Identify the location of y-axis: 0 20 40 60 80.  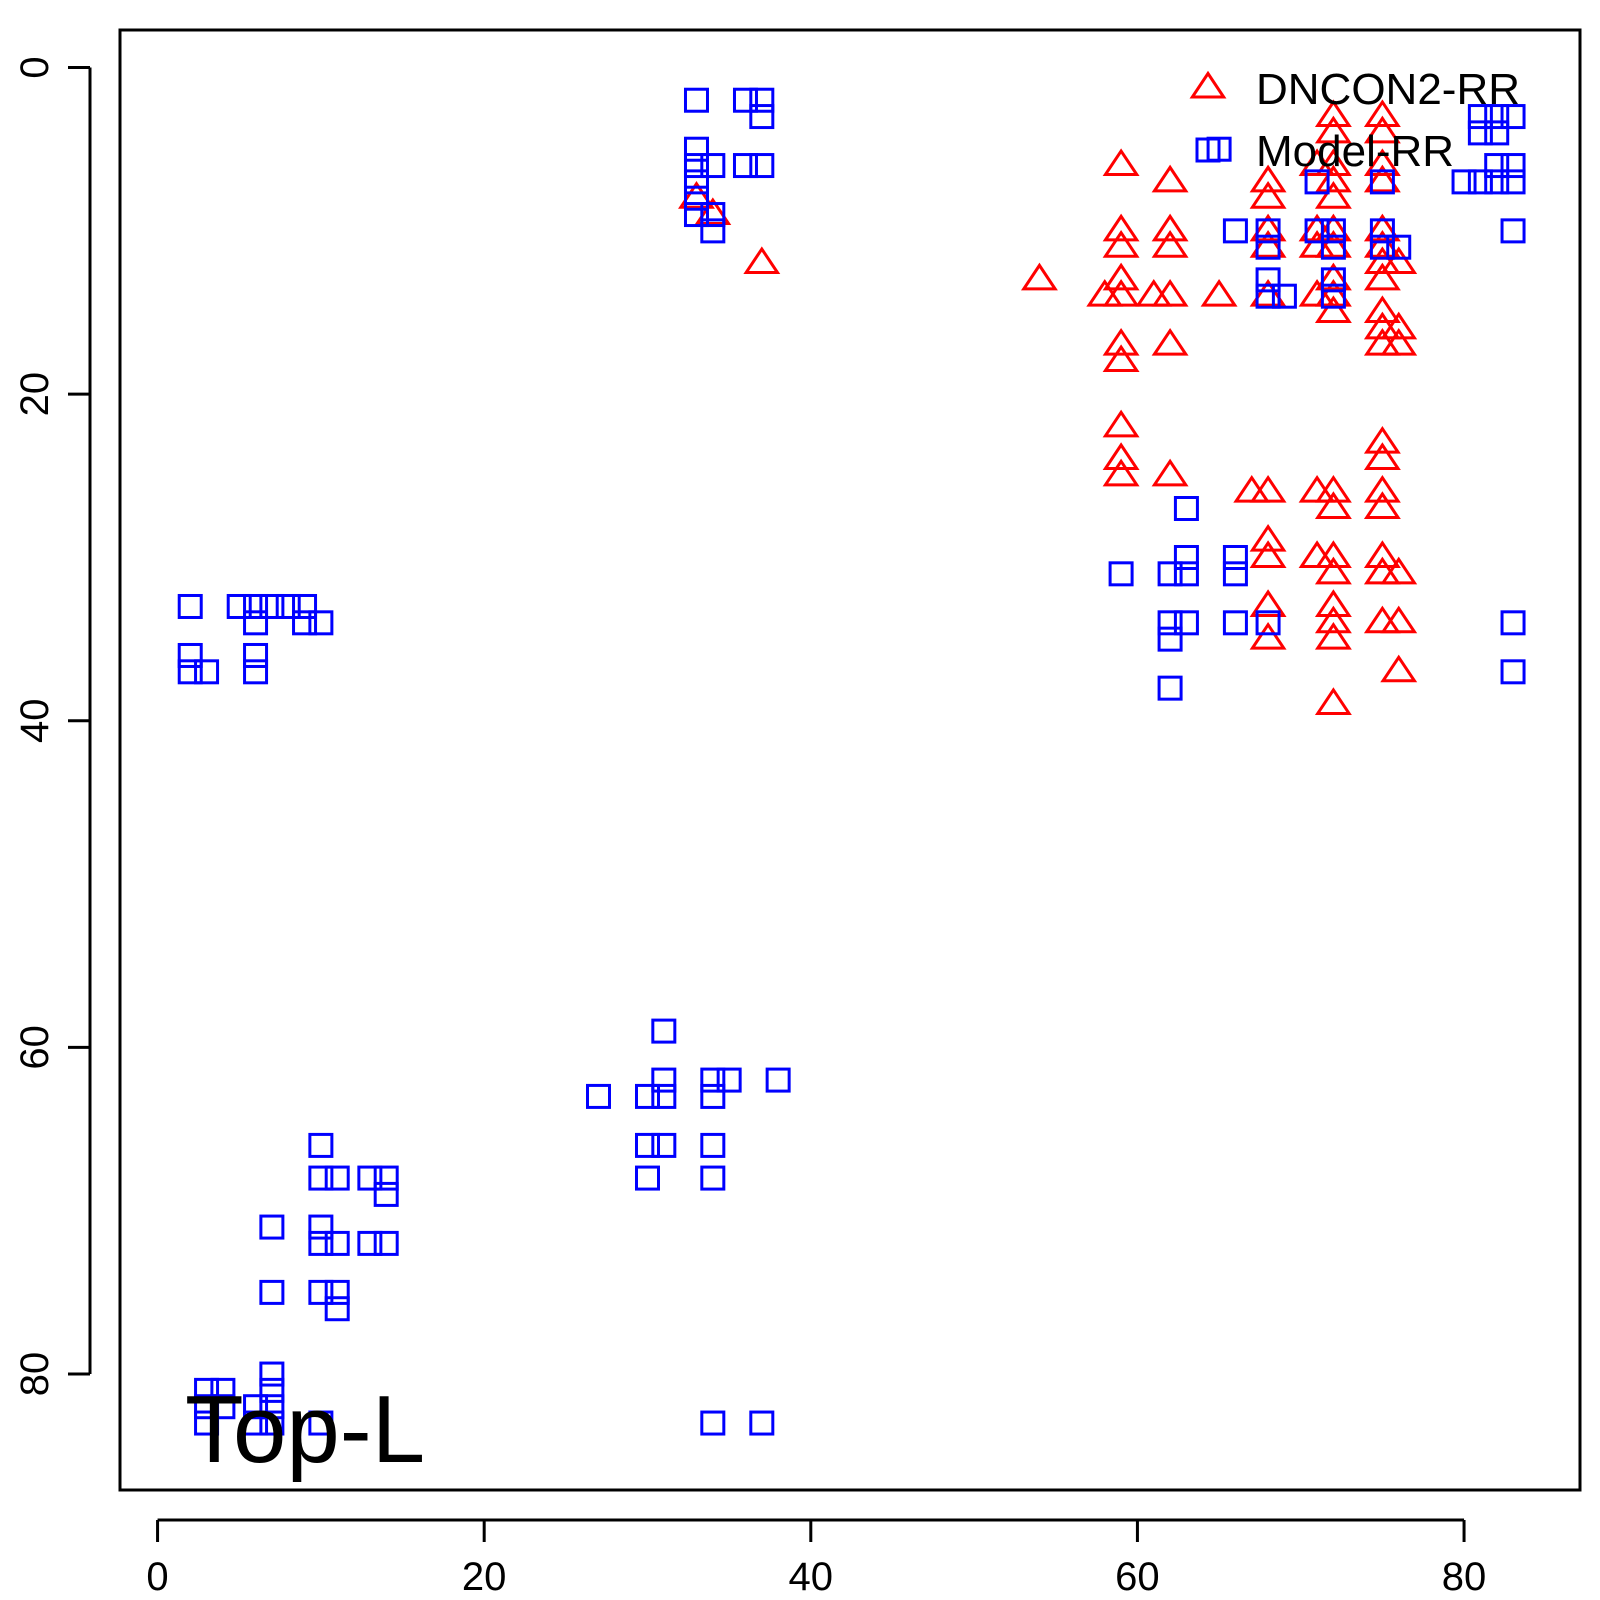
(52, 726).